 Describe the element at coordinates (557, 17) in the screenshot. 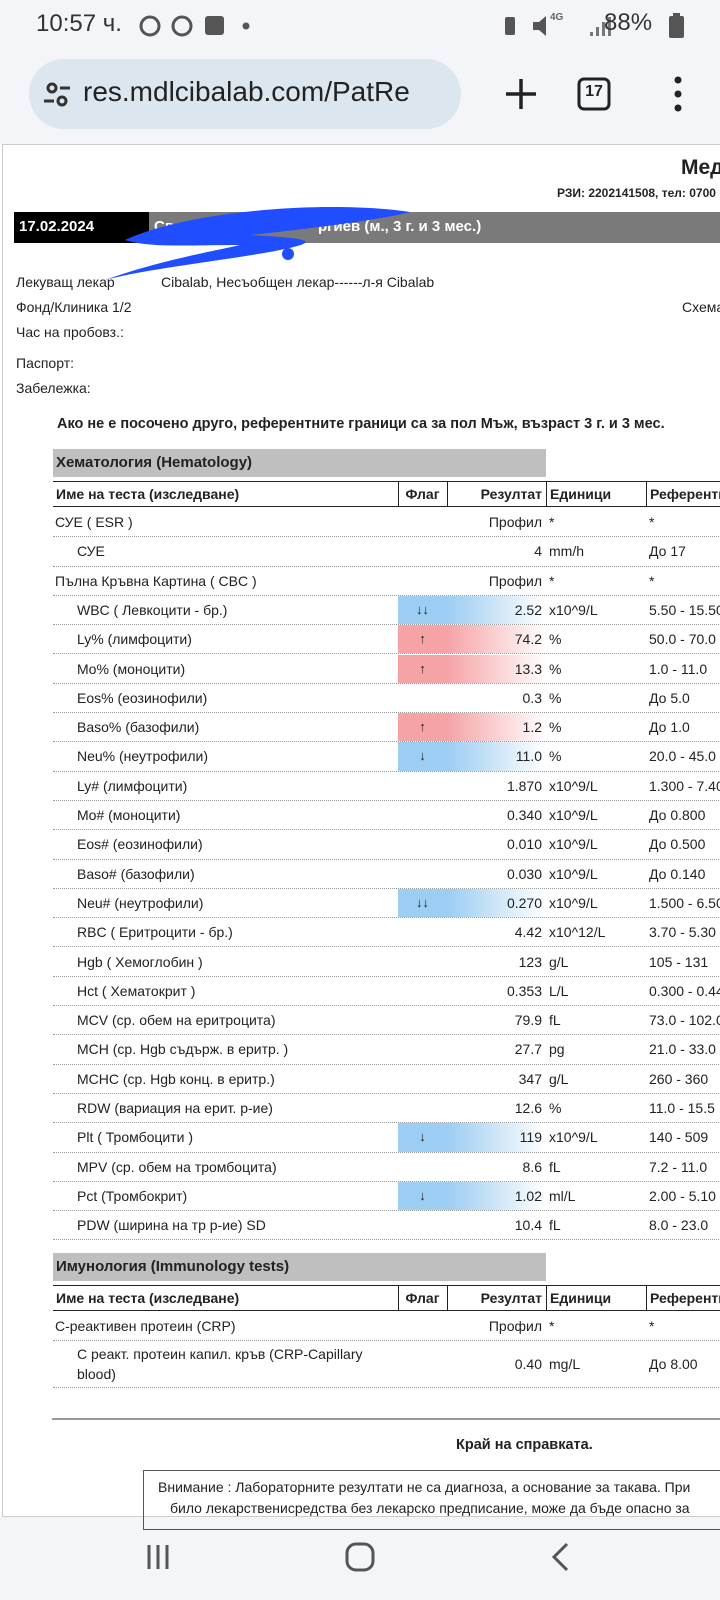

I see `network-type: 4G` at that location.